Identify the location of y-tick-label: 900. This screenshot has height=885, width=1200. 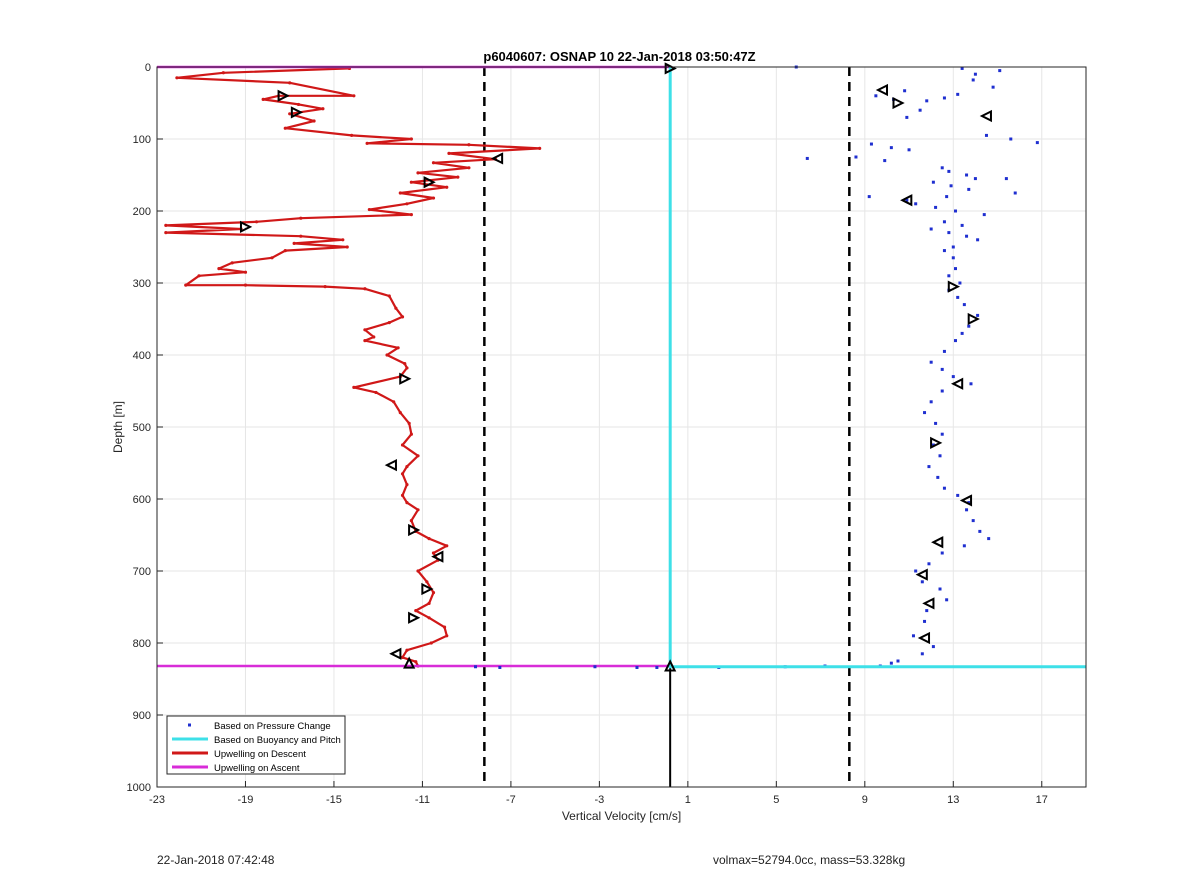
(142, 716).